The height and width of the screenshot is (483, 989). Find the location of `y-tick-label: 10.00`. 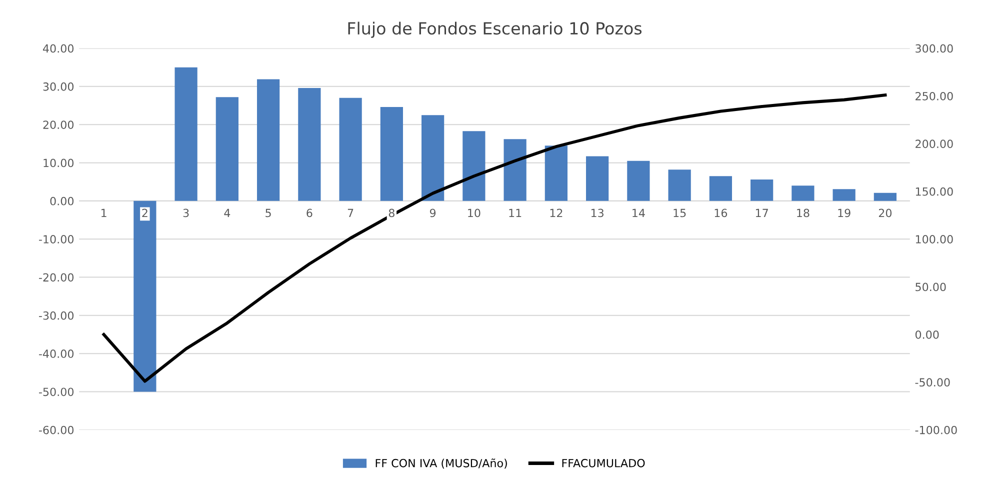

y-tick-label: 10.00 is located at coordinates (59, 163).